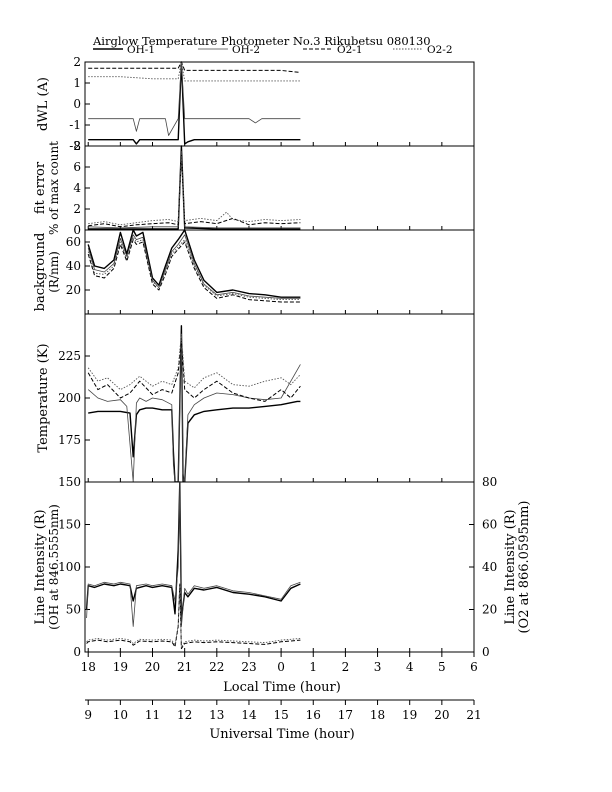 Image resolution: width=612 pixels, height=792 pixels. What do you see at coordinates (184, 715) in the screenshot?
I see `ut-tick-label: 12` at bounding box center [184, 715].